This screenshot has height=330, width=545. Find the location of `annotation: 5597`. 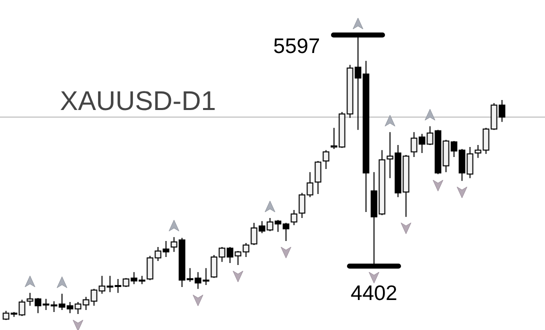

annotation: 5597 is located at coordinates (296, 46).